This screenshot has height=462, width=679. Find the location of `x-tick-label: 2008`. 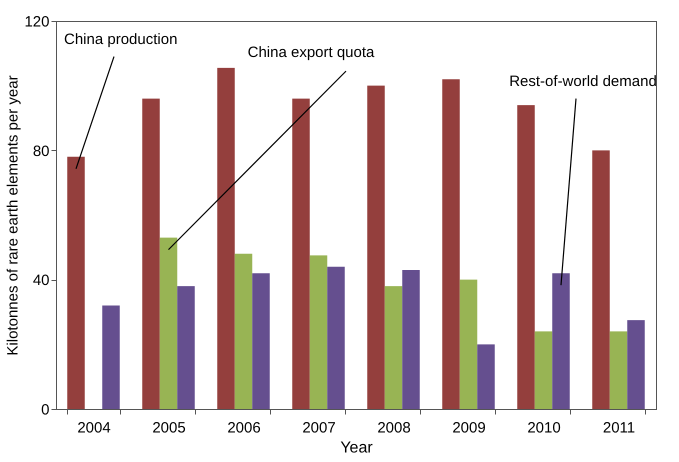

x-tick-label: 2008 is located at coordinates (394, 428).